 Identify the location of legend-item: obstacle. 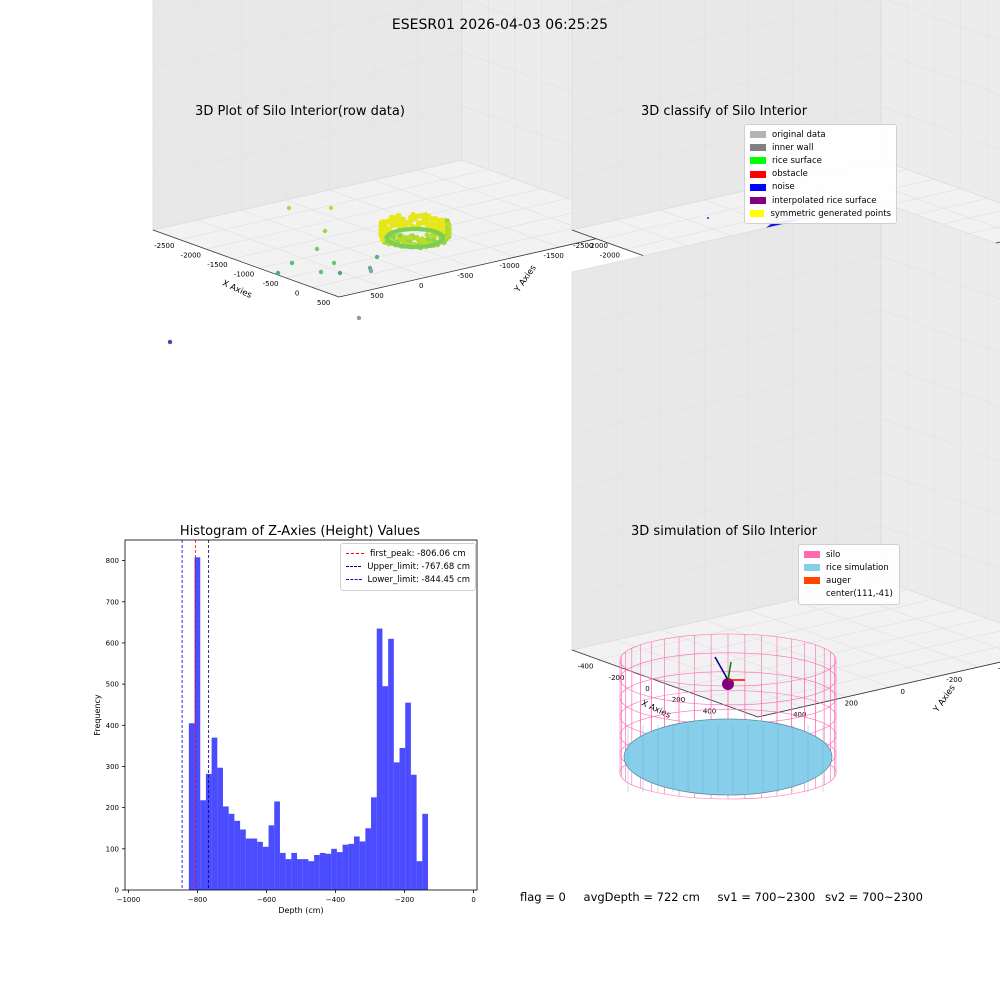
(820, 174).